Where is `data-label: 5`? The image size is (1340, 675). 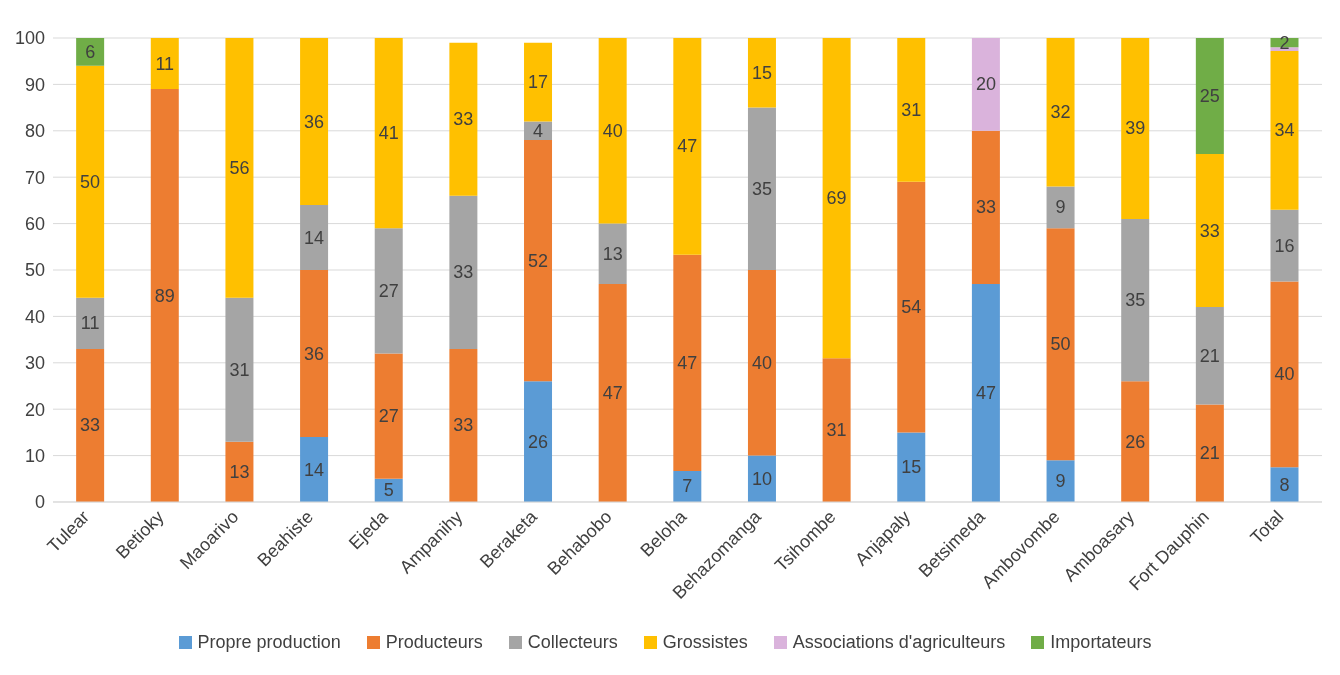 data-label: 5 is located at coordinates (388, 490).